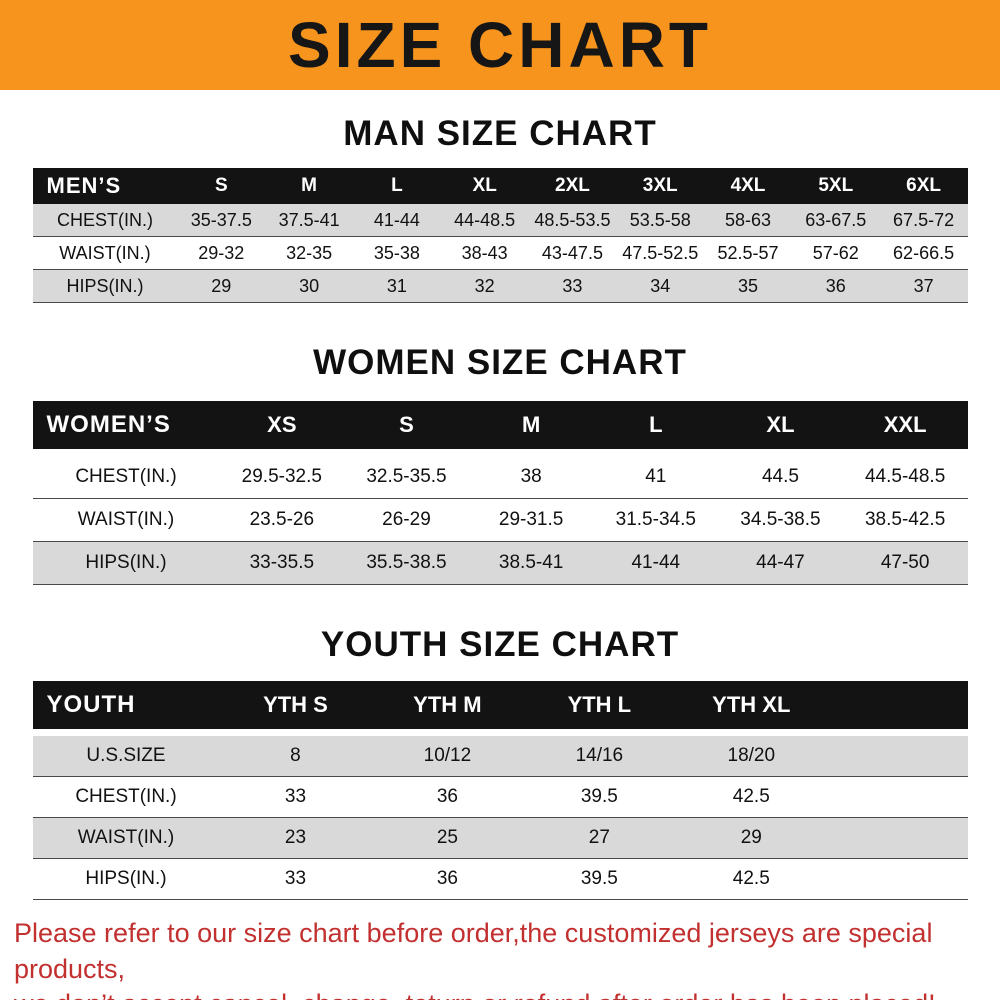  I want to click on value-cell: 38.5-42.5, so click(905, 520).